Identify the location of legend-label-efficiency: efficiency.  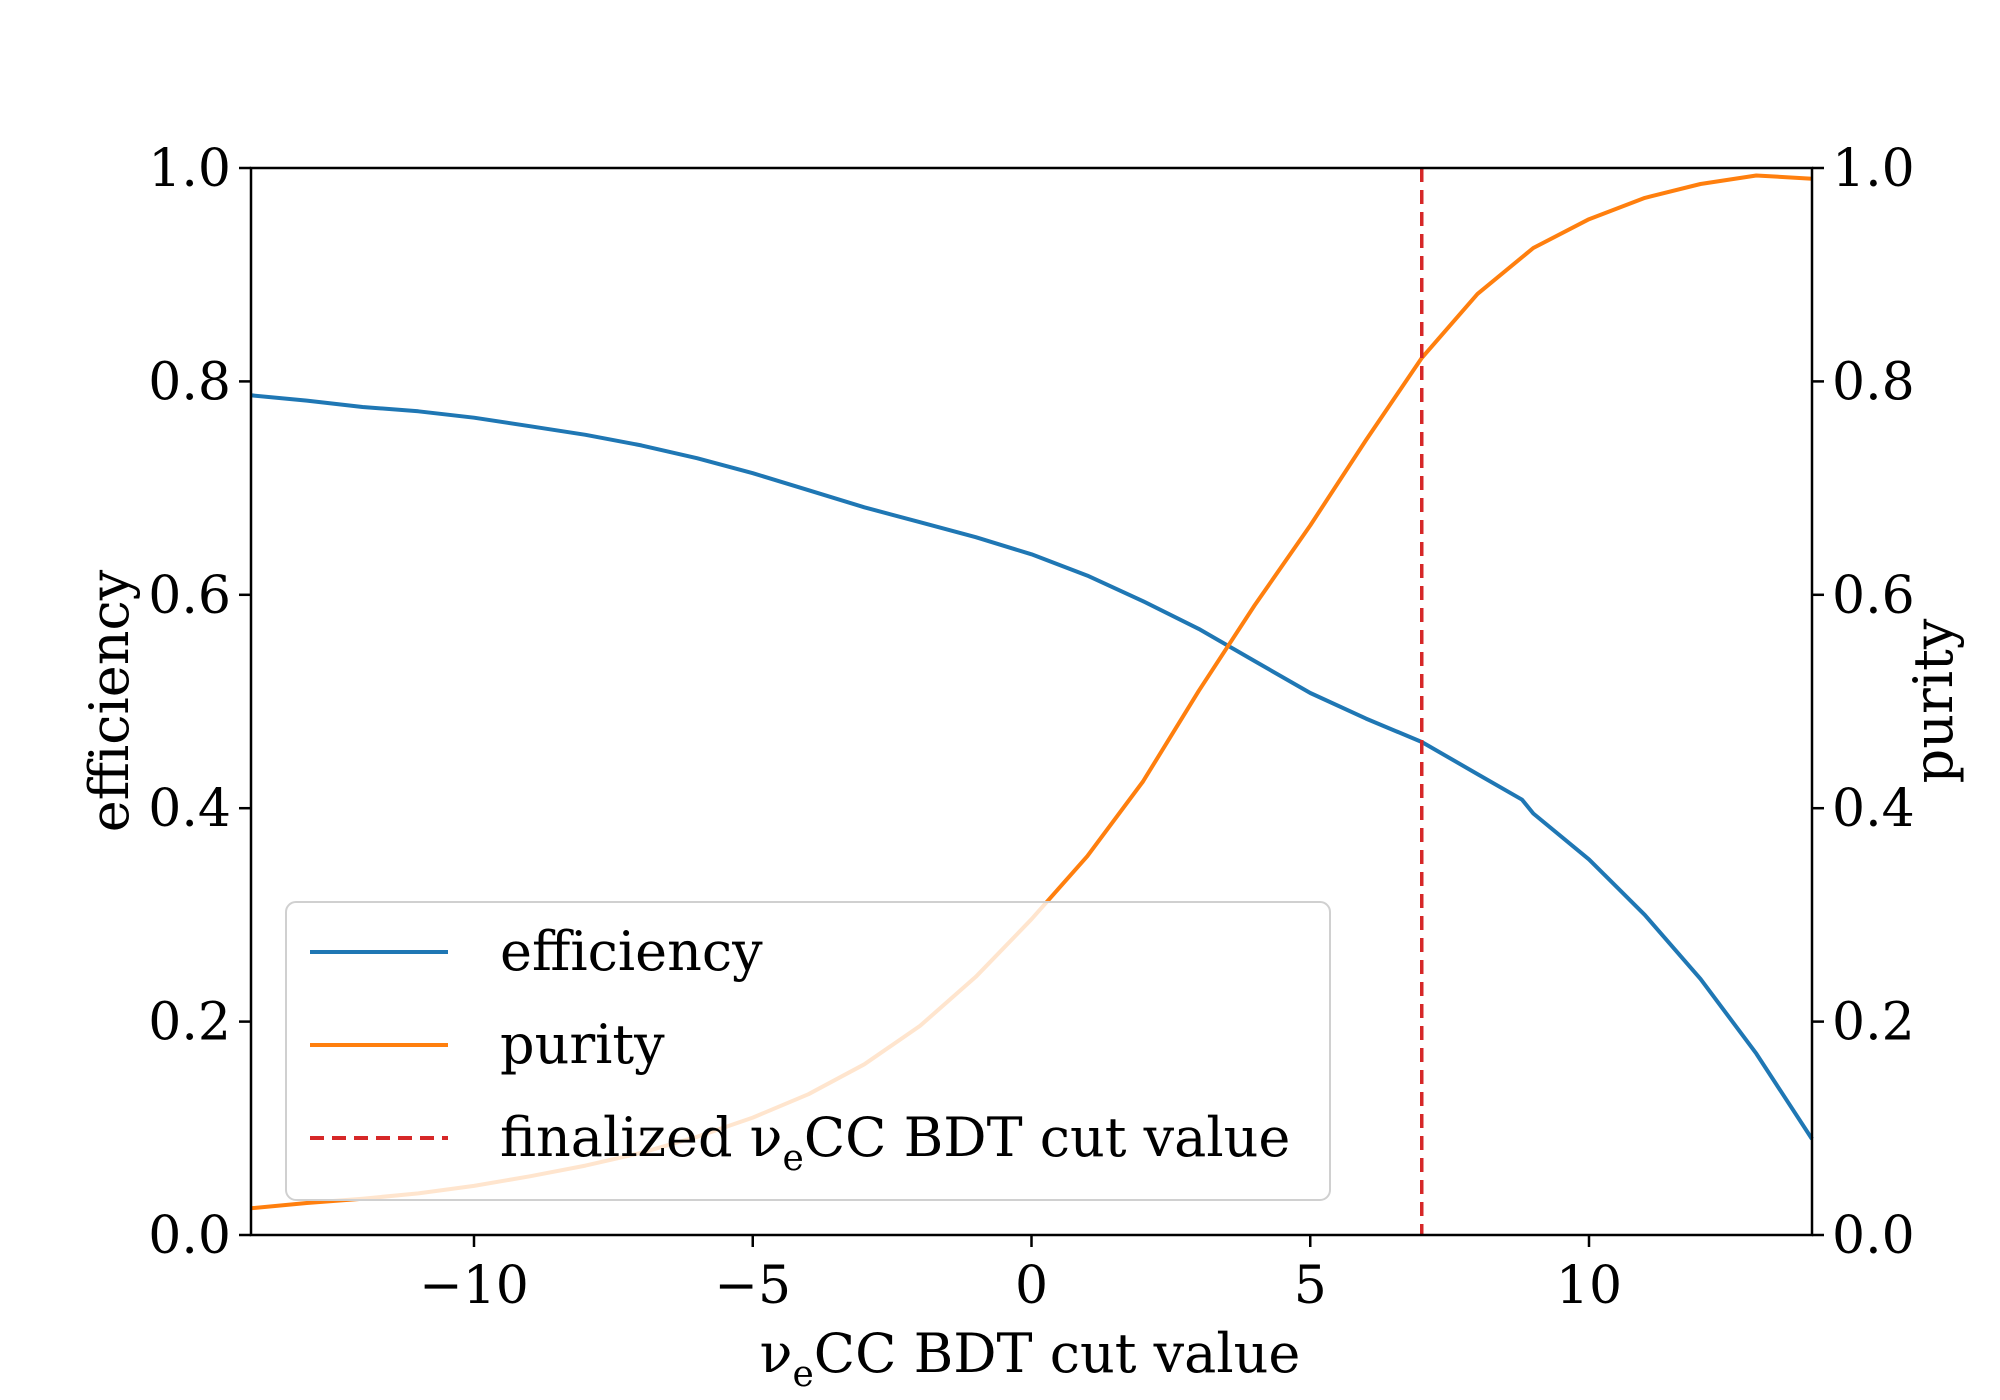
(631, 951).